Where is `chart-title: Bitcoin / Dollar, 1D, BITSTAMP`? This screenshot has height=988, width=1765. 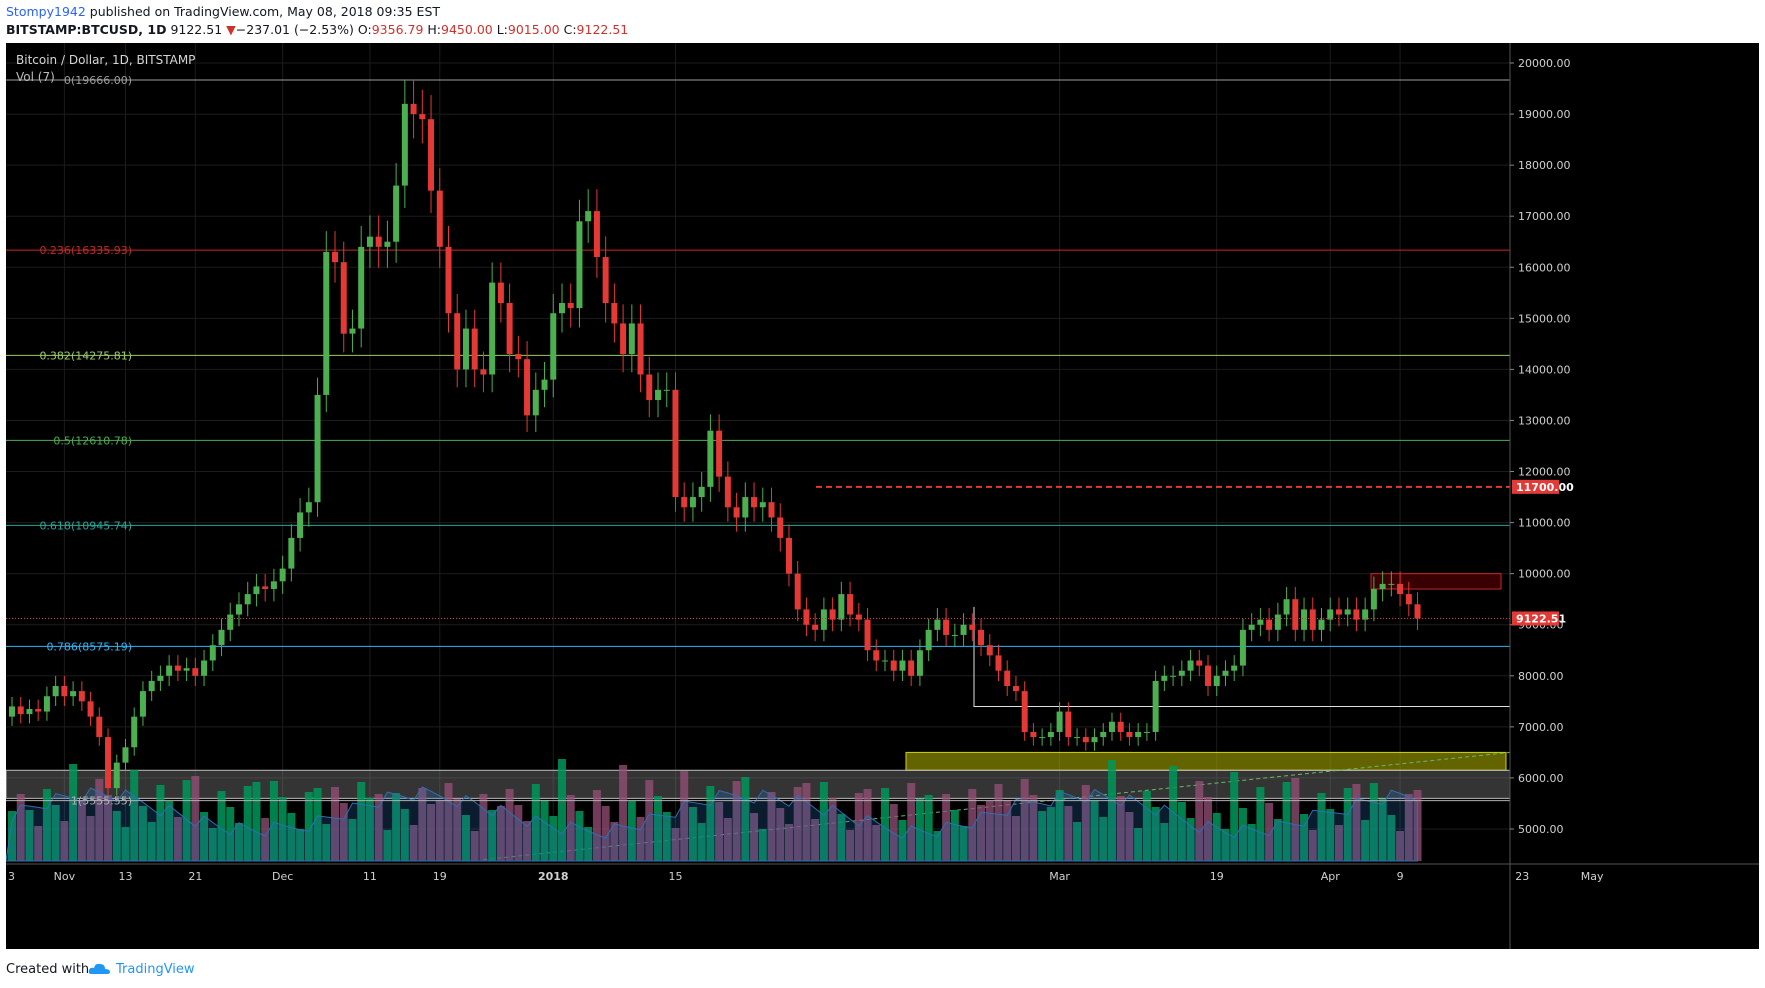
chart-title: Bitcoin / Dollar, 1D, BITSTAMP is located at coordinates (106, 60).